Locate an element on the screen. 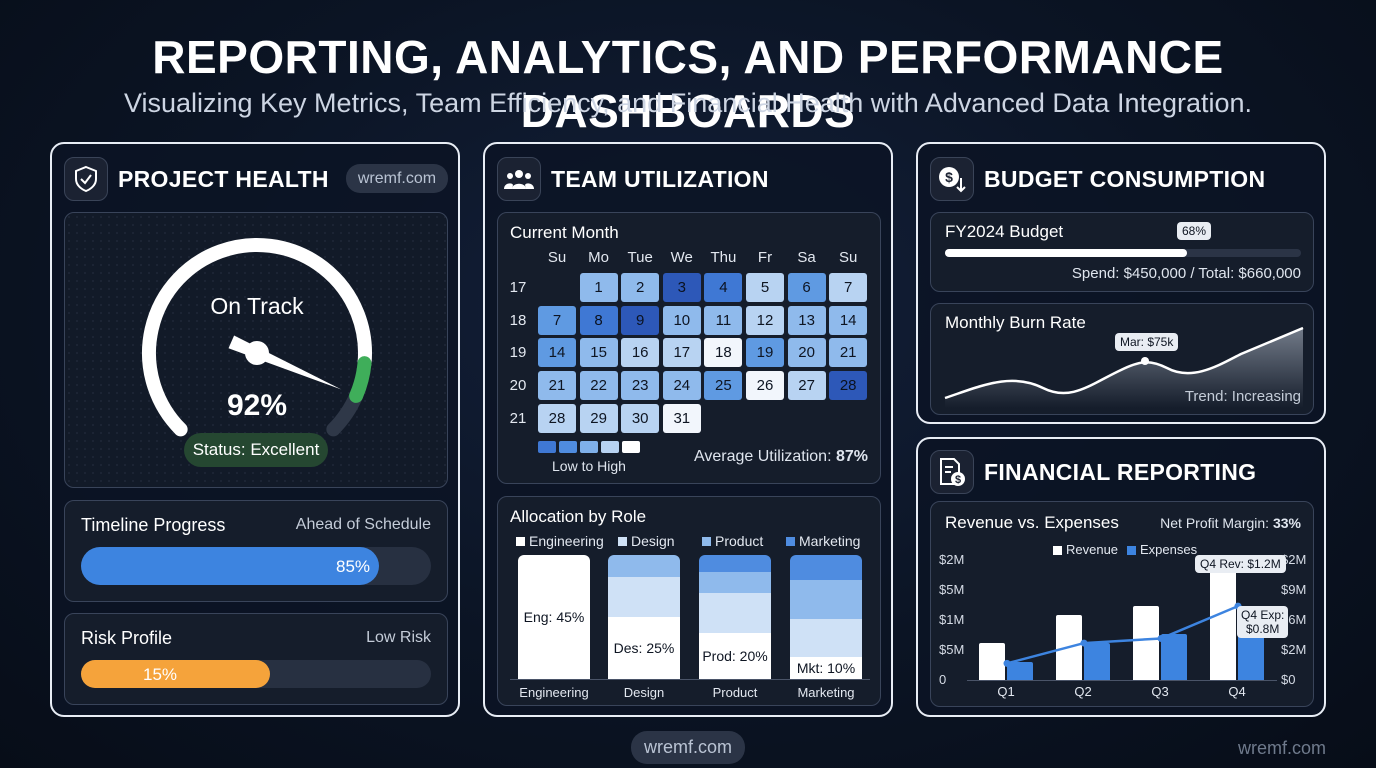  calendar-cell: 29 is located at coordinates (598, 418).